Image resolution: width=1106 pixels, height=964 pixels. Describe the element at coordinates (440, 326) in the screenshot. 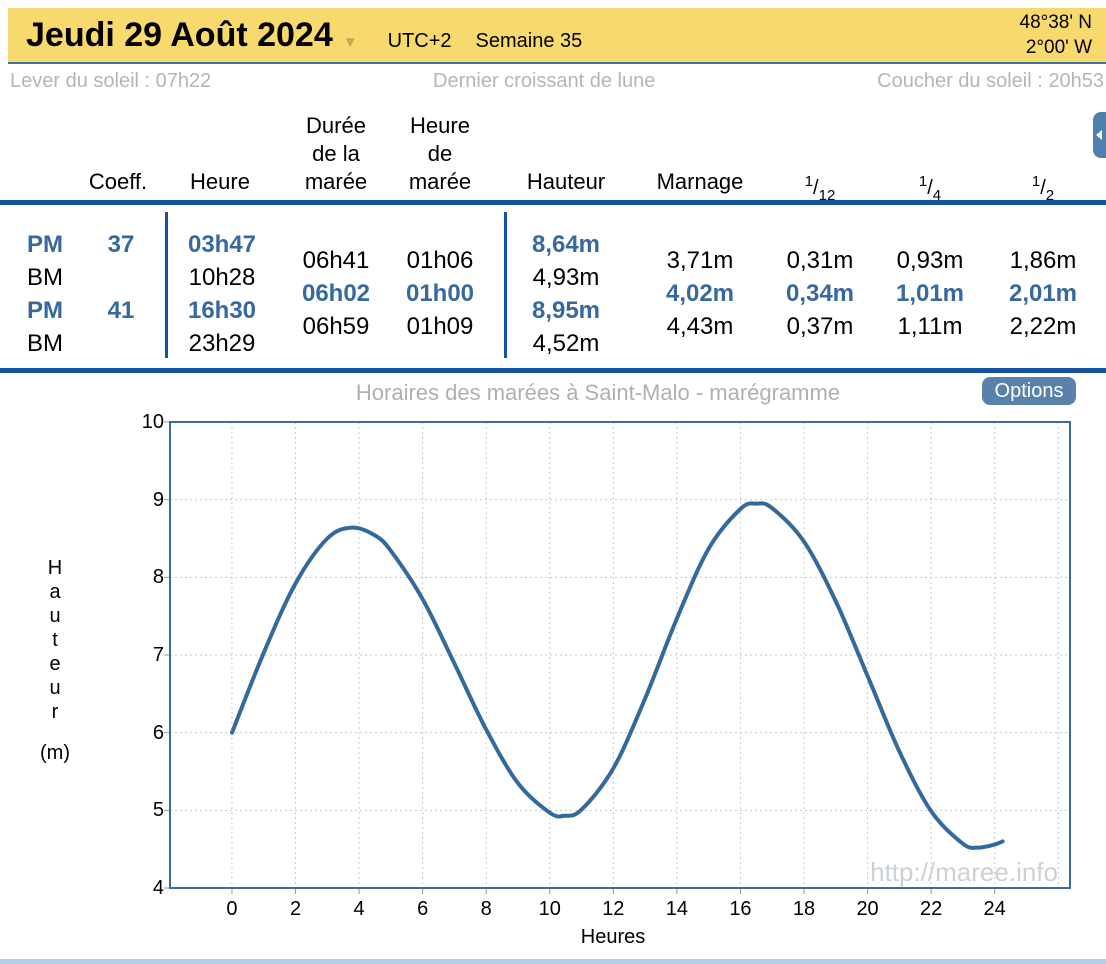

I see `tide-hour-unit: 01h09` at that location.